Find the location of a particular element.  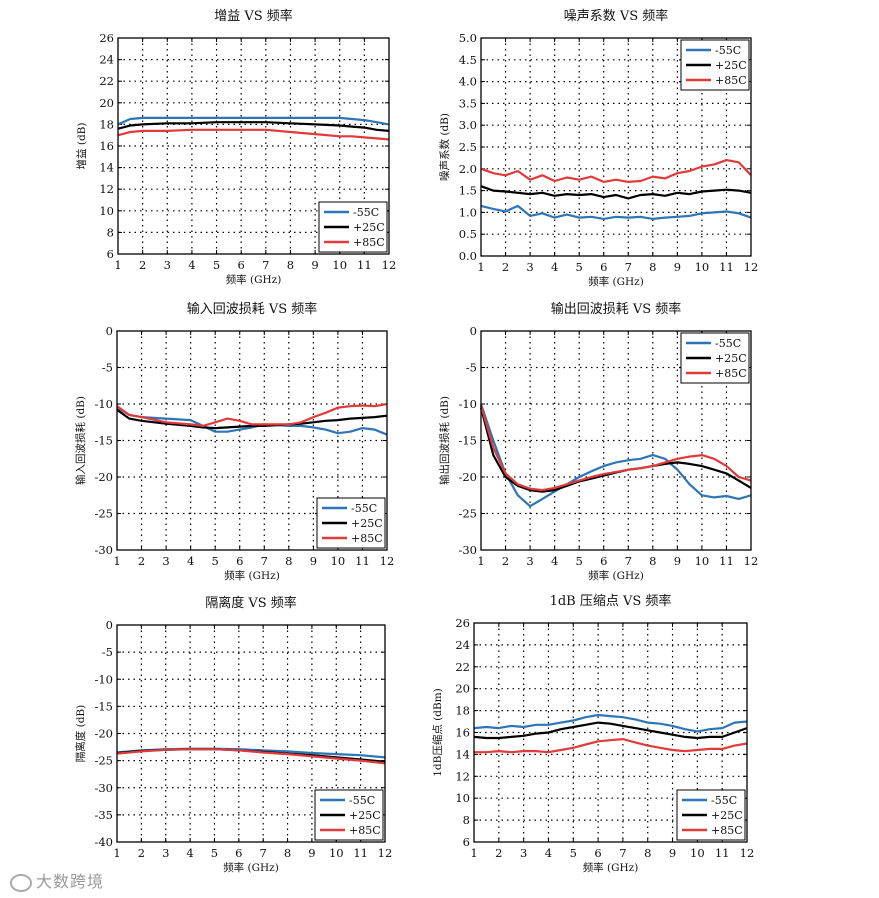

plot-frame is located at coordinates (251, 733).